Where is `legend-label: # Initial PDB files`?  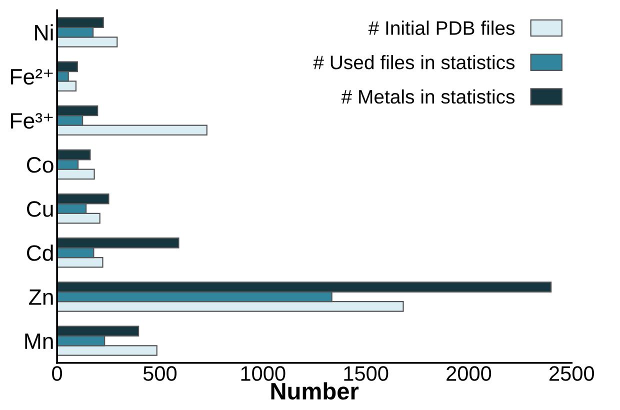 legend-label: # Initial PDB files is located at coordinates (441, 27).